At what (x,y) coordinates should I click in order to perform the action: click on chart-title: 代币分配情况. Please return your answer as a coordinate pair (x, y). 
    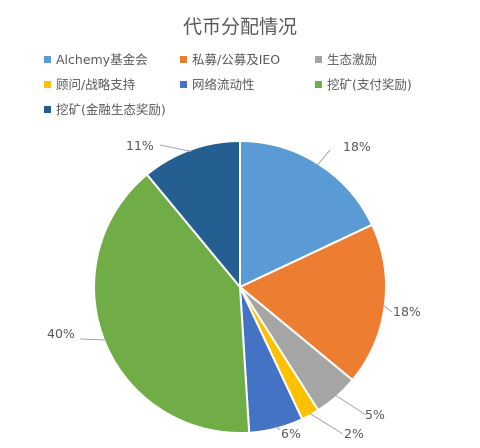
    Looking at the image, I should click on (240, 27).